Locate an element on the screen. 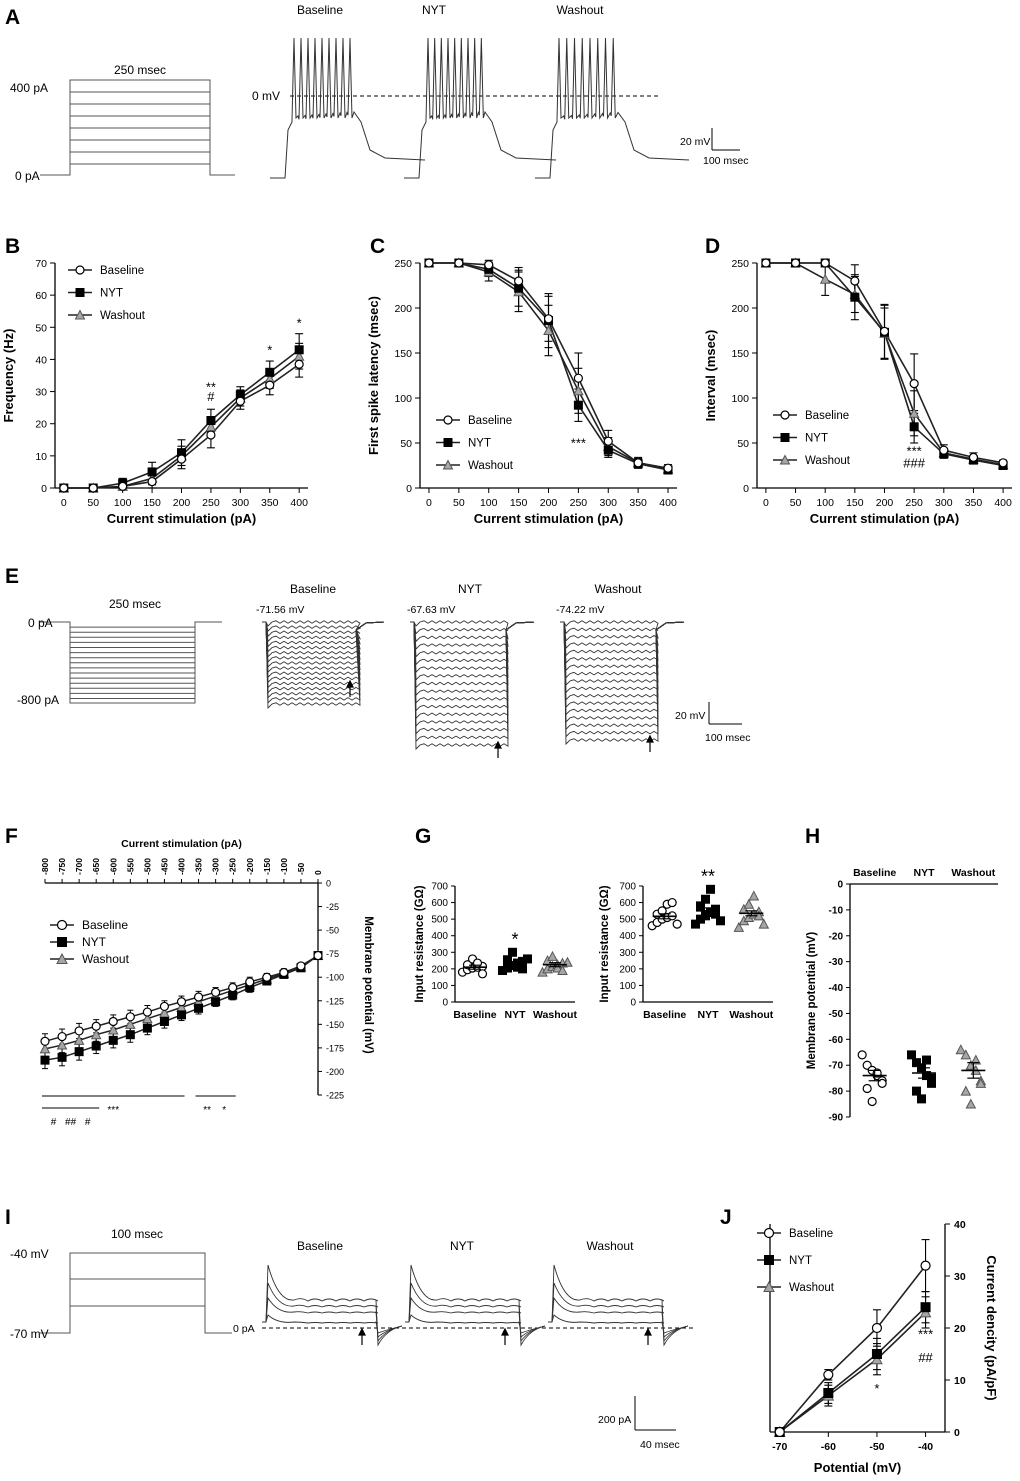 This screenshot has width=1020, height=1481. panel-c-x-tick-label: 350 is located at coordinates (638, 503).